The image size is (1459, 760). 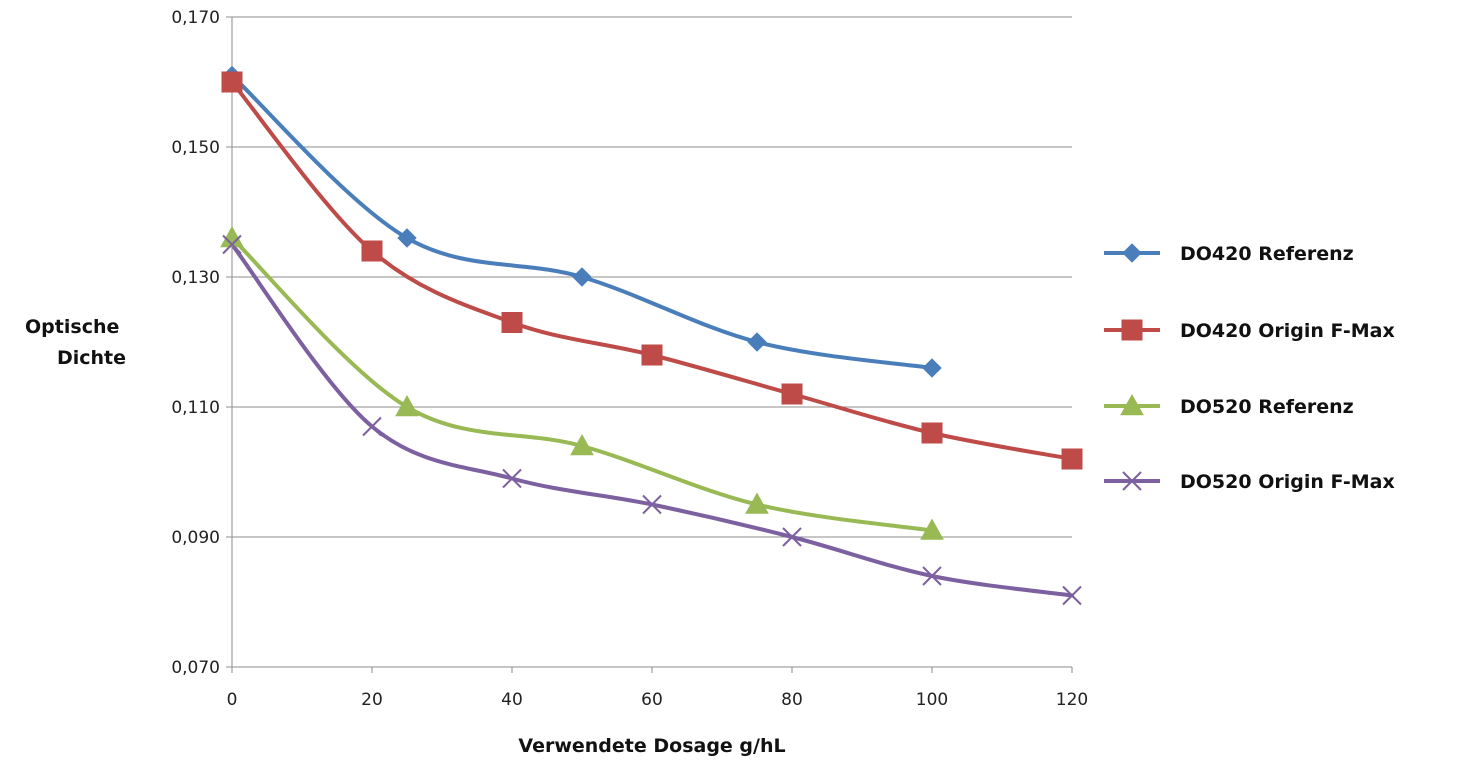 What do you see at coordinates (72, 327) in the screenshot?
I see `y-axis-title-line-1: Optische` at bounding box center [72, 327].